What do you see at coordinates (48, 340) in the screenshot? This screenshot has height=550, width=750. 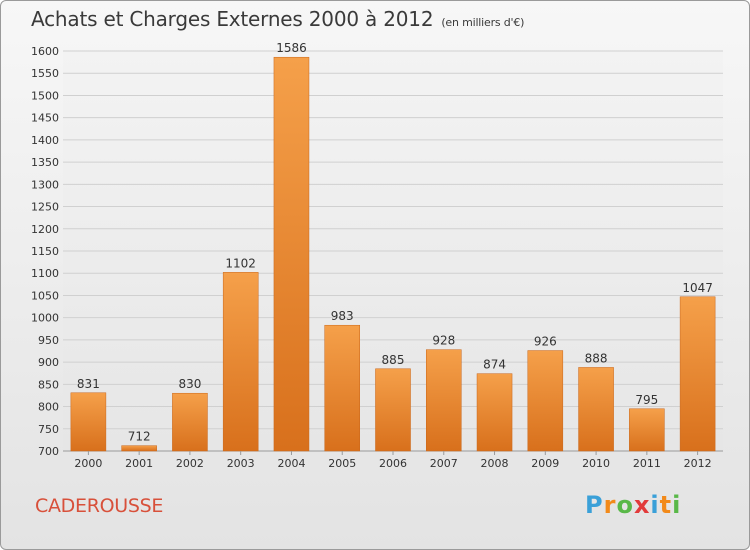 I see `y-tick-label: 950` at bounding box center [48, 340].